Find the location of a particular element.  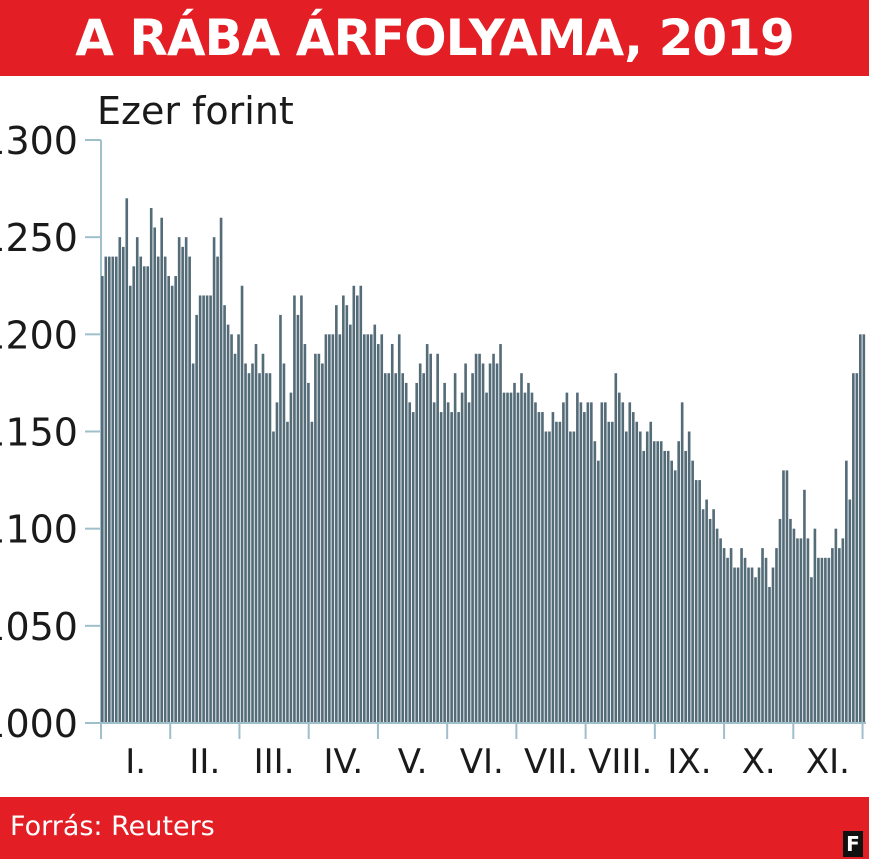

y-axis: 1000 1050 1100 1150 1200 1250 1300 is located at coordinates (51, 432).